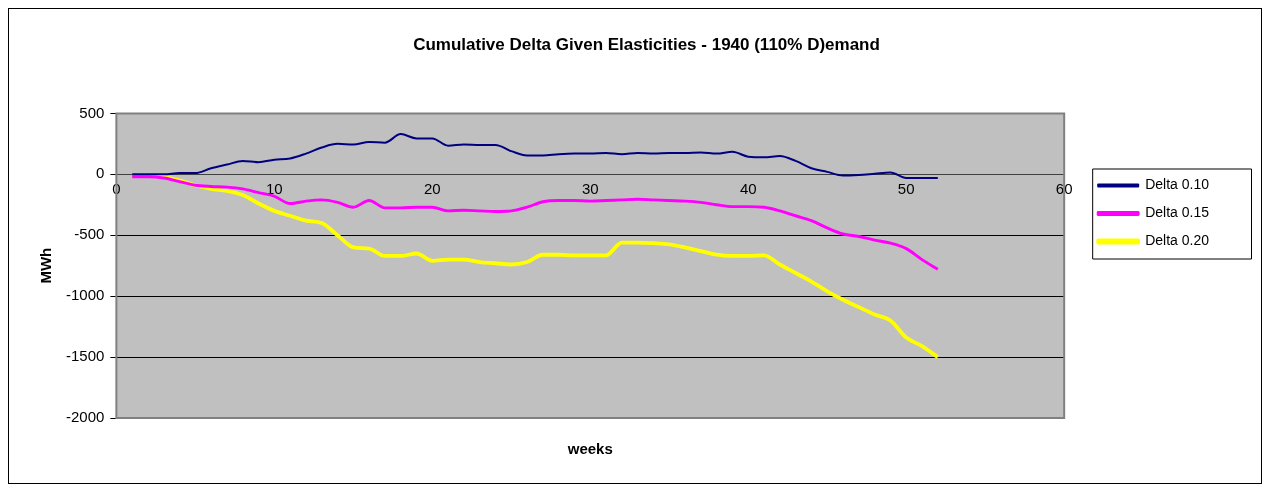 The height and width of the screenshot is (492, 1270). I want to click on x-tick-label: 10, so click(274, 189).